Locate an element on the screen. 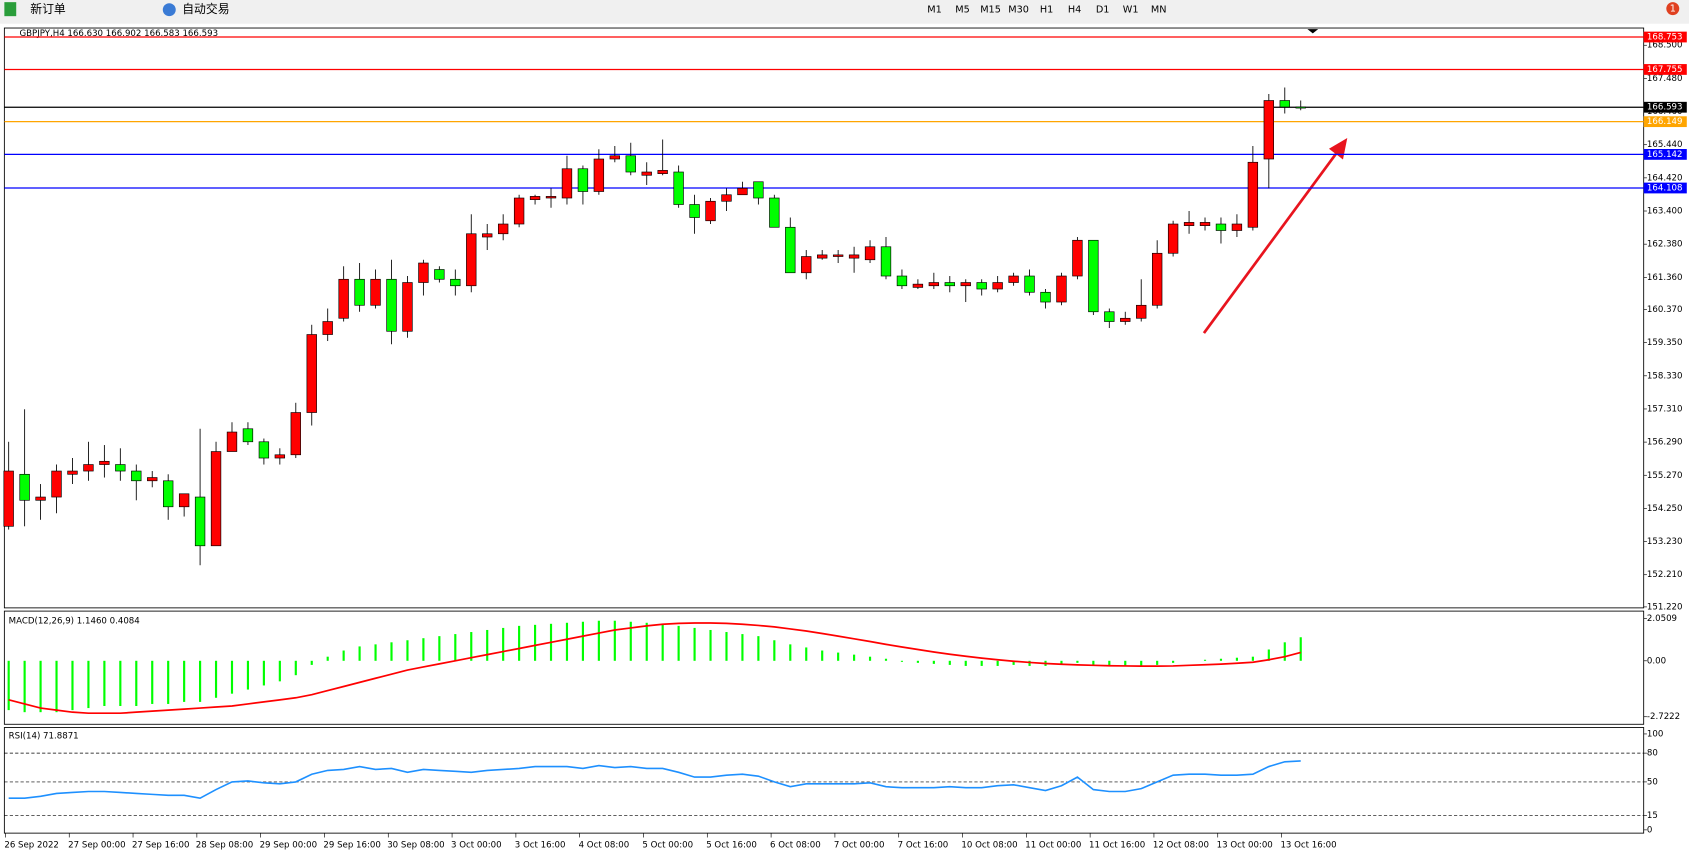 The height and width of the screenshot is (859, 1689). price-level-label: 164.108 is located at coordinates (1665, 189).